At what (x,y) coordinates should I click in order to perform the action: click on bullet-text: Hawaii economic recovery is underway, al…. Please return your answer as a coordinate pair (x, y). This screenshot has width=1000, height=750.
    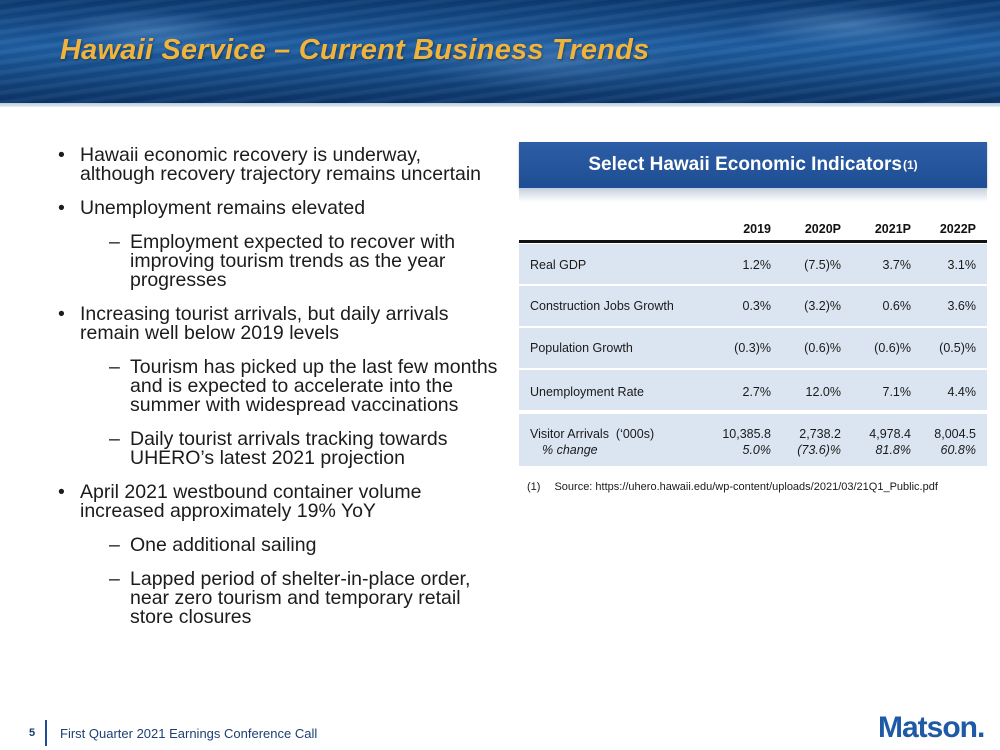
    Looking at the image, I should click on (281, 164).